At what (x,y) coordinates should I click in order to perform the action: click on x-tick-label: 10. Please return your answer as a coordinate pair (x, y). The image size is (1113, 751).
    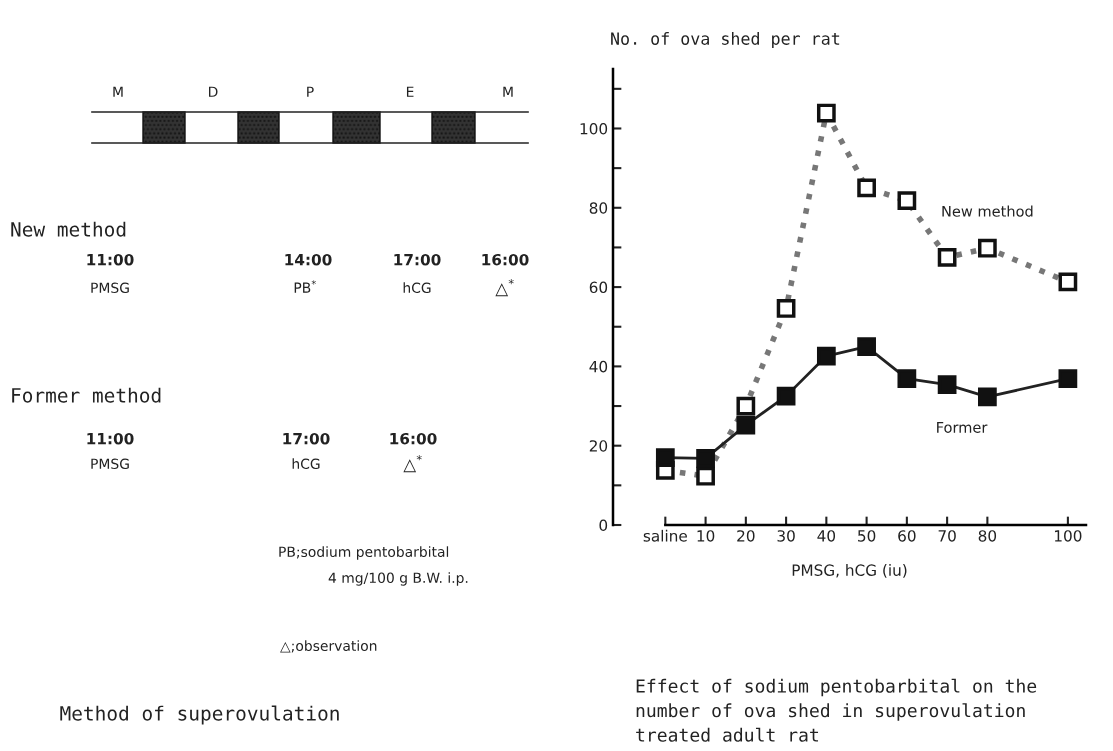
    Looking at the image, I should click on (706, 536).